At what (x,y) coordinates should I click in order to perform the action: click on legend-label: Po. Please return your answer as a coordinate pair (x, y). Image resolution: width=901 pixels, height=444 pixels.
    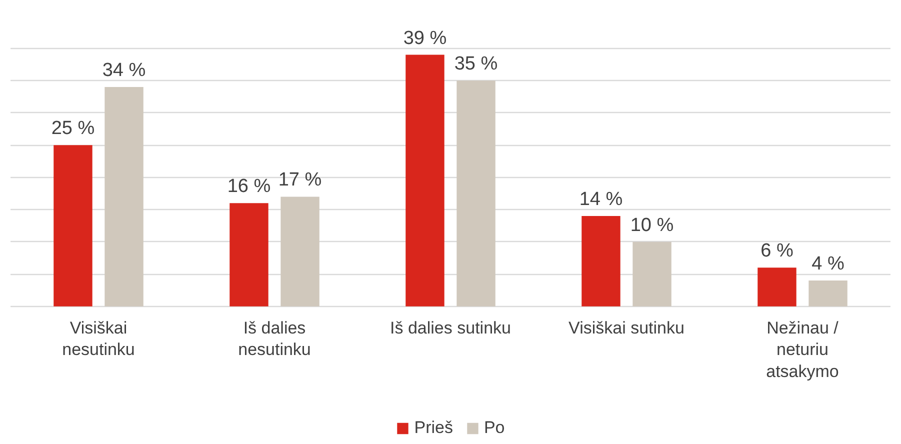
    Looking at the image, I should click on (494, 428).